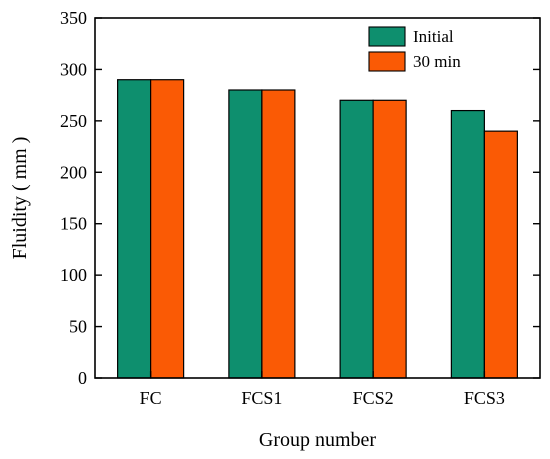 The width and height of the screenshot is (550, 459). What do you see at coordinates (20, 198) in the screenshot?
I see `y-axis-label: Fluidity ( mm )` at bounding box center [20, 198].